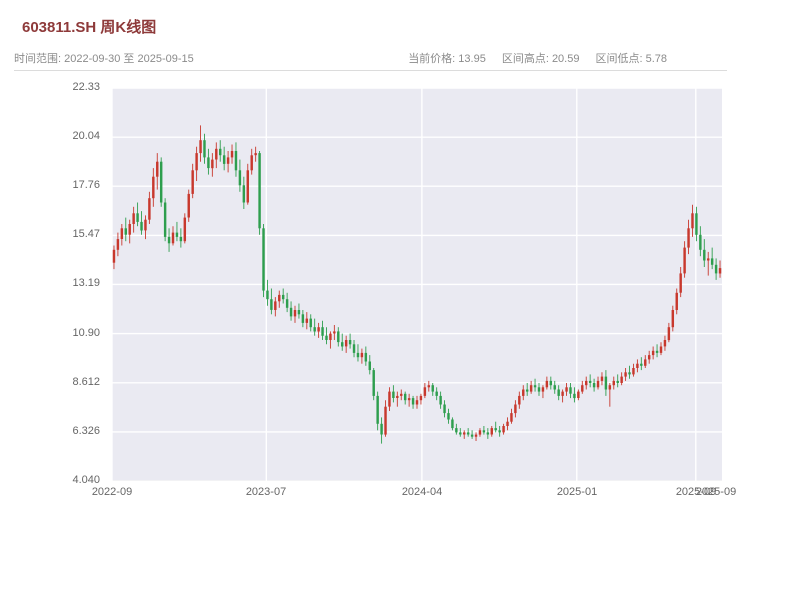  Describe the element at coordinates (86, 136) in the screenshot. I see `y-axis-tick-label: 20.04` at that location.